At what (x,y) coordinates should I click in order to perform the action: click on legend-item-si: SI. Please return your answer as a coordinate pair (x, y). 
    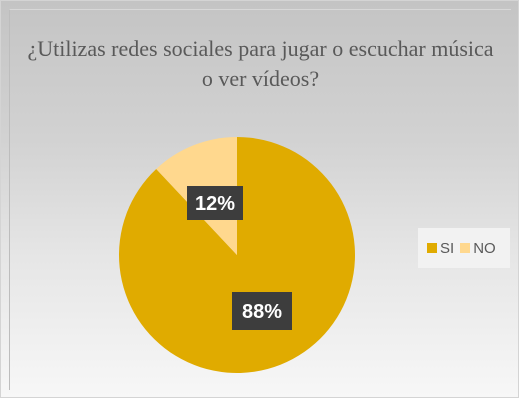
    Looking at the image, I should click on (440, 248).